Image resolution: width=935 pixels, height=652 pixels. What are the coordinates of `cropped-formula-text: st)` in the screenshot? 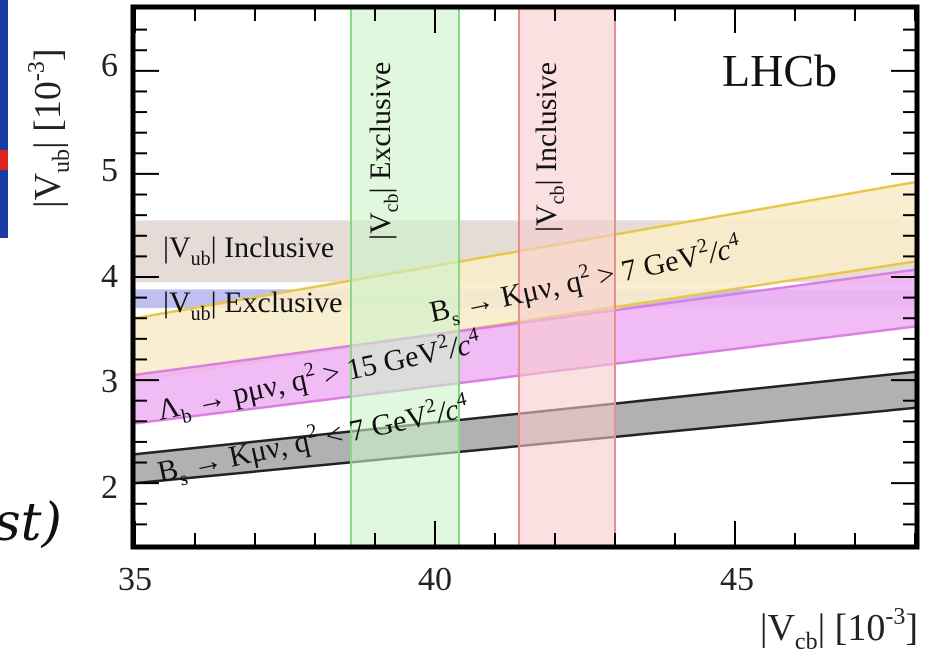 It's located at (31, 523).